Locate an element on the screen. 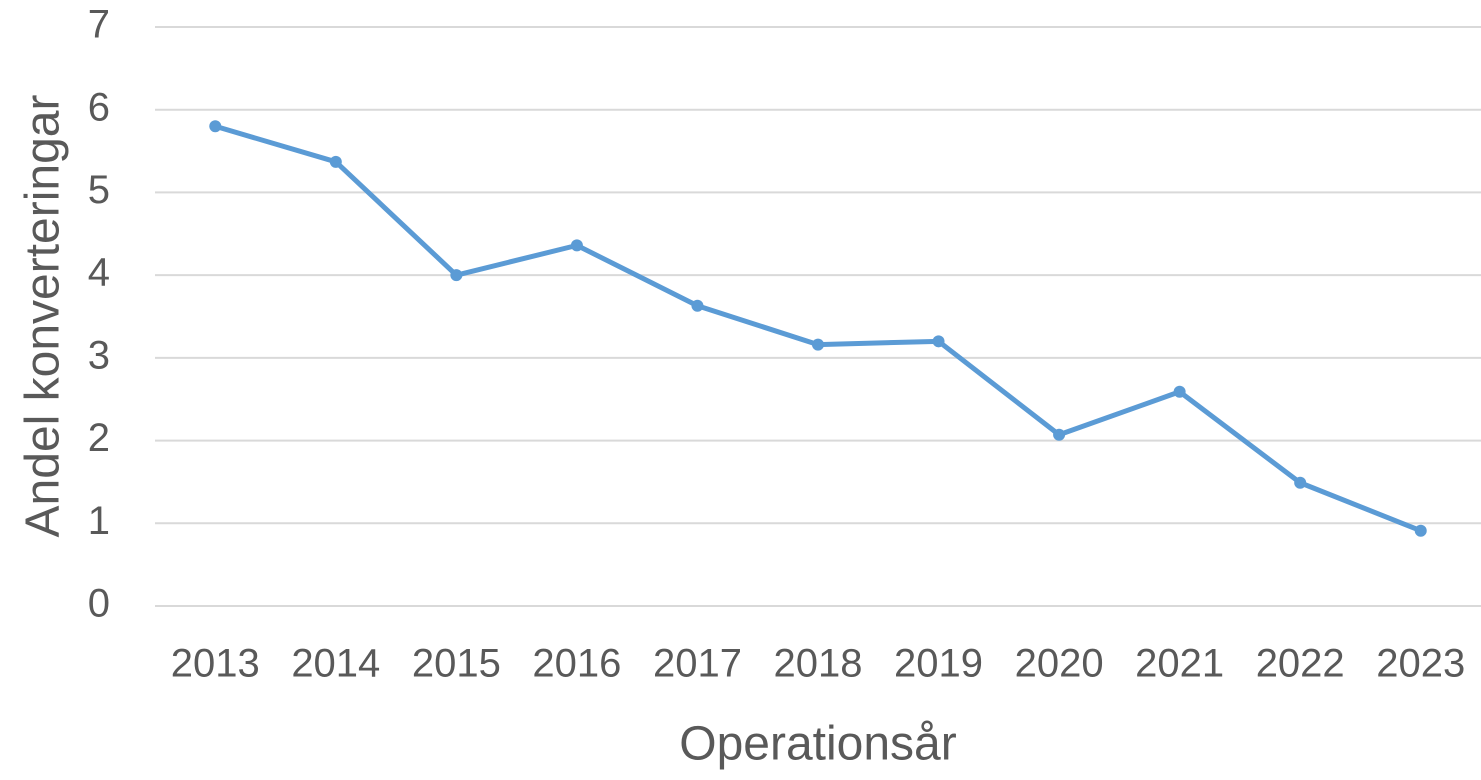 The width and height of the screenshot is (1481, 780). x-tick-label: 2014 is located at coordinates (335, 664).